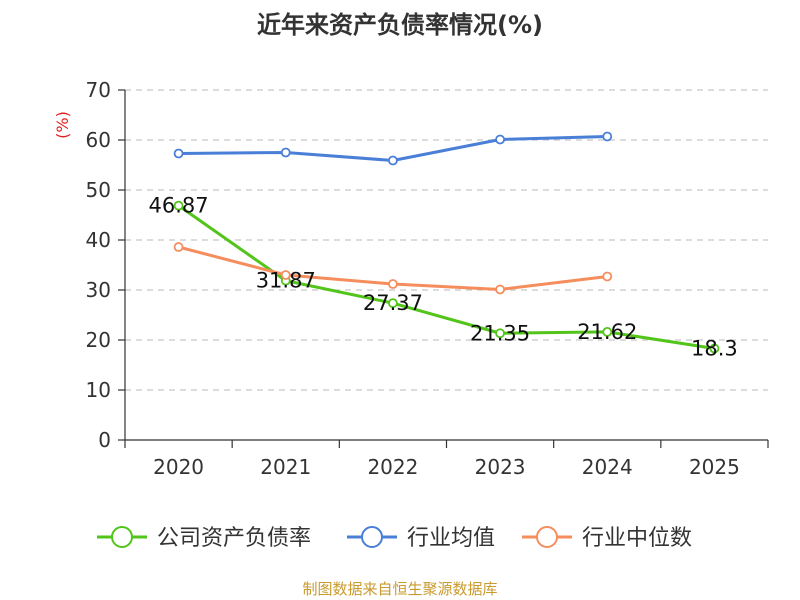 Image resolution: width=800 pixels, height=600 pixels. What do you see at coordinates (98, 190) in the screenshot?
I see `y-tick-label: 50` at bounding box center [98, 190].